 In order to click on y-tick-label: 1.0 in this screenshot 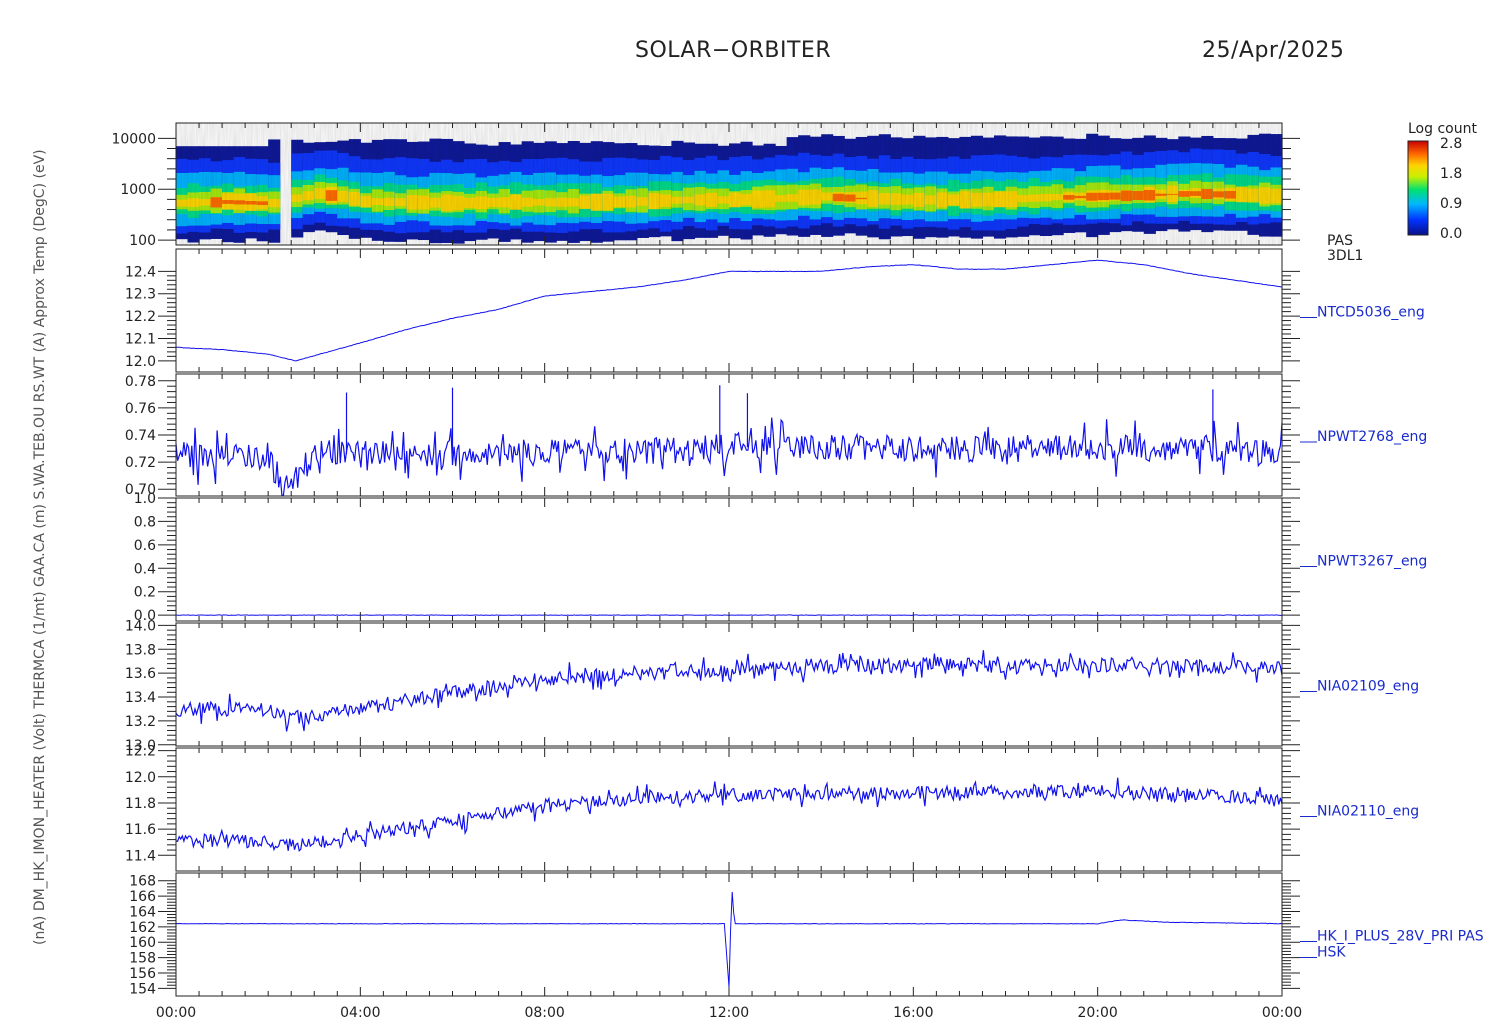, I will do `click(145, 499)`.